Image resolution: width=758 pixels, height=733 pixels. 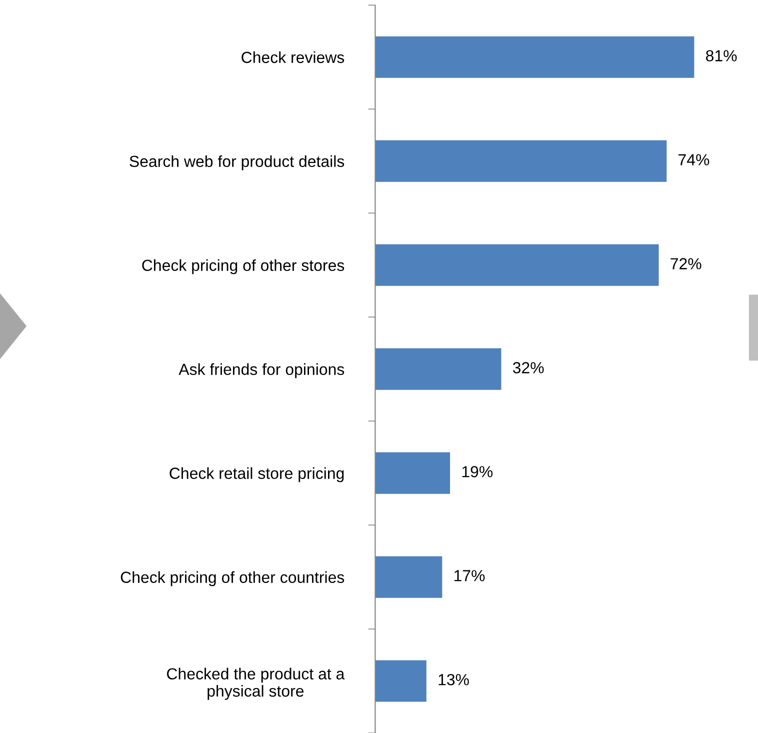 What do you see at coordinates (694, 160) in the screenshot?
I see `data-label: 74%` at bounding box center [694, 160].